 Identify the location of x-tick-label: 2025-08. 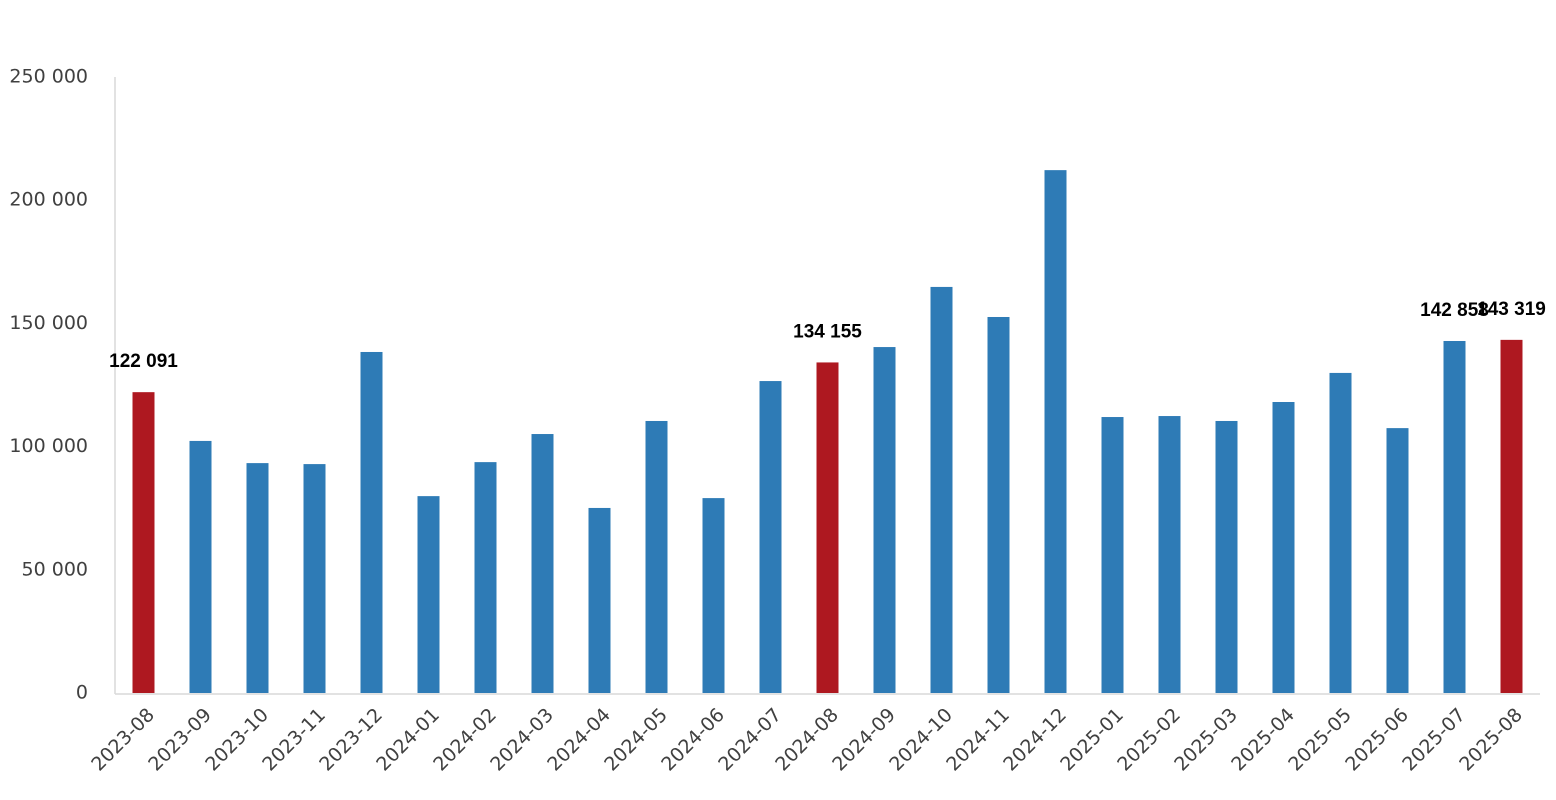
(1491, 740).